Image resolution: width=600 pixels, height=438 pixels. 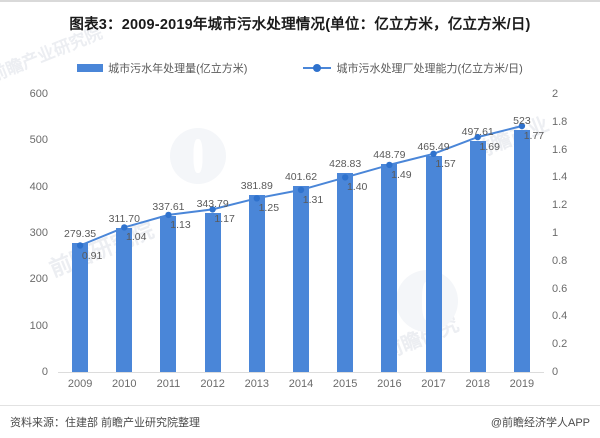 I want to click on line-marker-2009, so click(x=80, y=245).